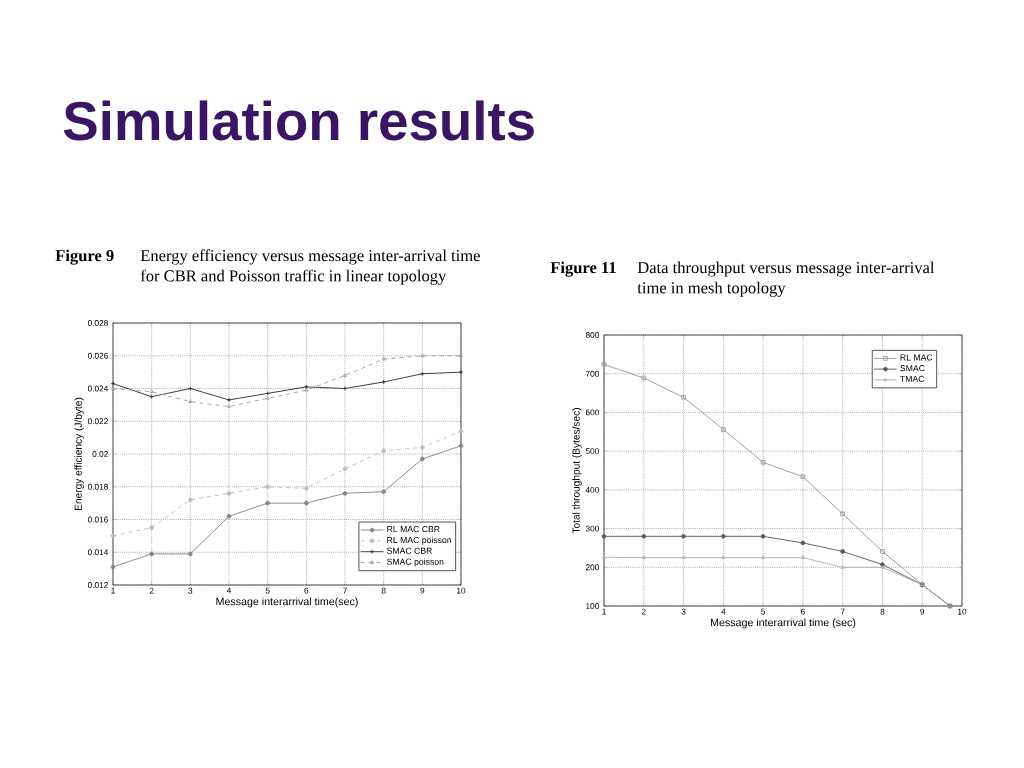 The image size is (1024, 768). Describe the element at coordinates (912, 378) in the screenshot. I see `legend-label: TMAC` at that location.